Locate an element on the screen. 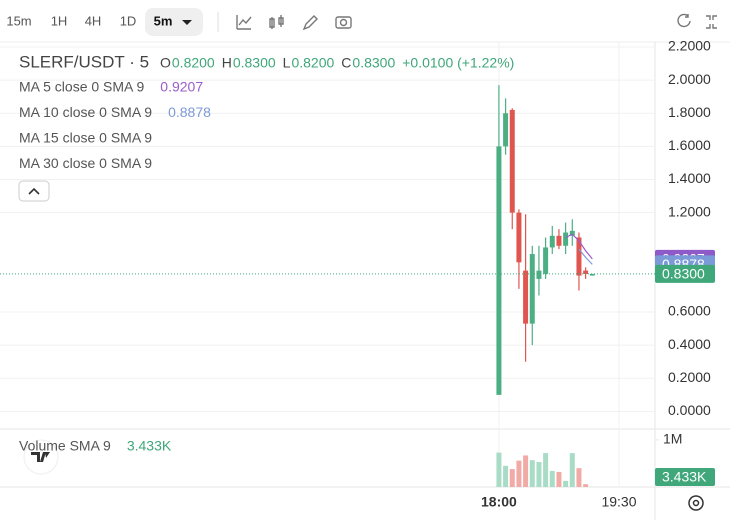  y-tick-label: 2.0000 is located at coordinates (689, 79).